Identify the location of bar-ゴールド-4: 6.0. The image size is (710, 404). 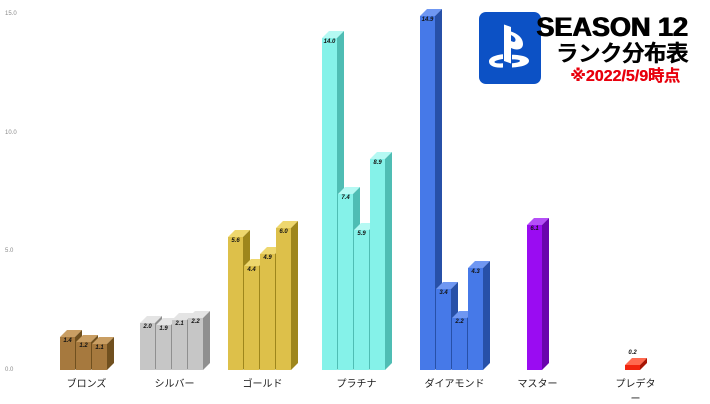
(283, 298).